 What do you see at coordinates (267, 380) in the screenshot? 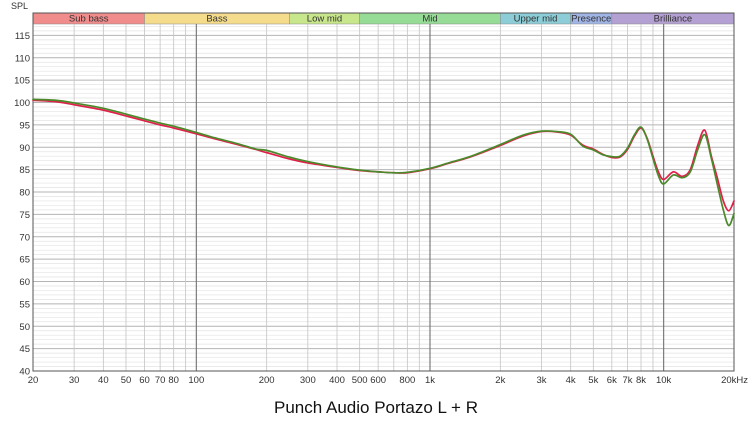
I see `x-tick-label: 200` at bounding box center [267, 380].